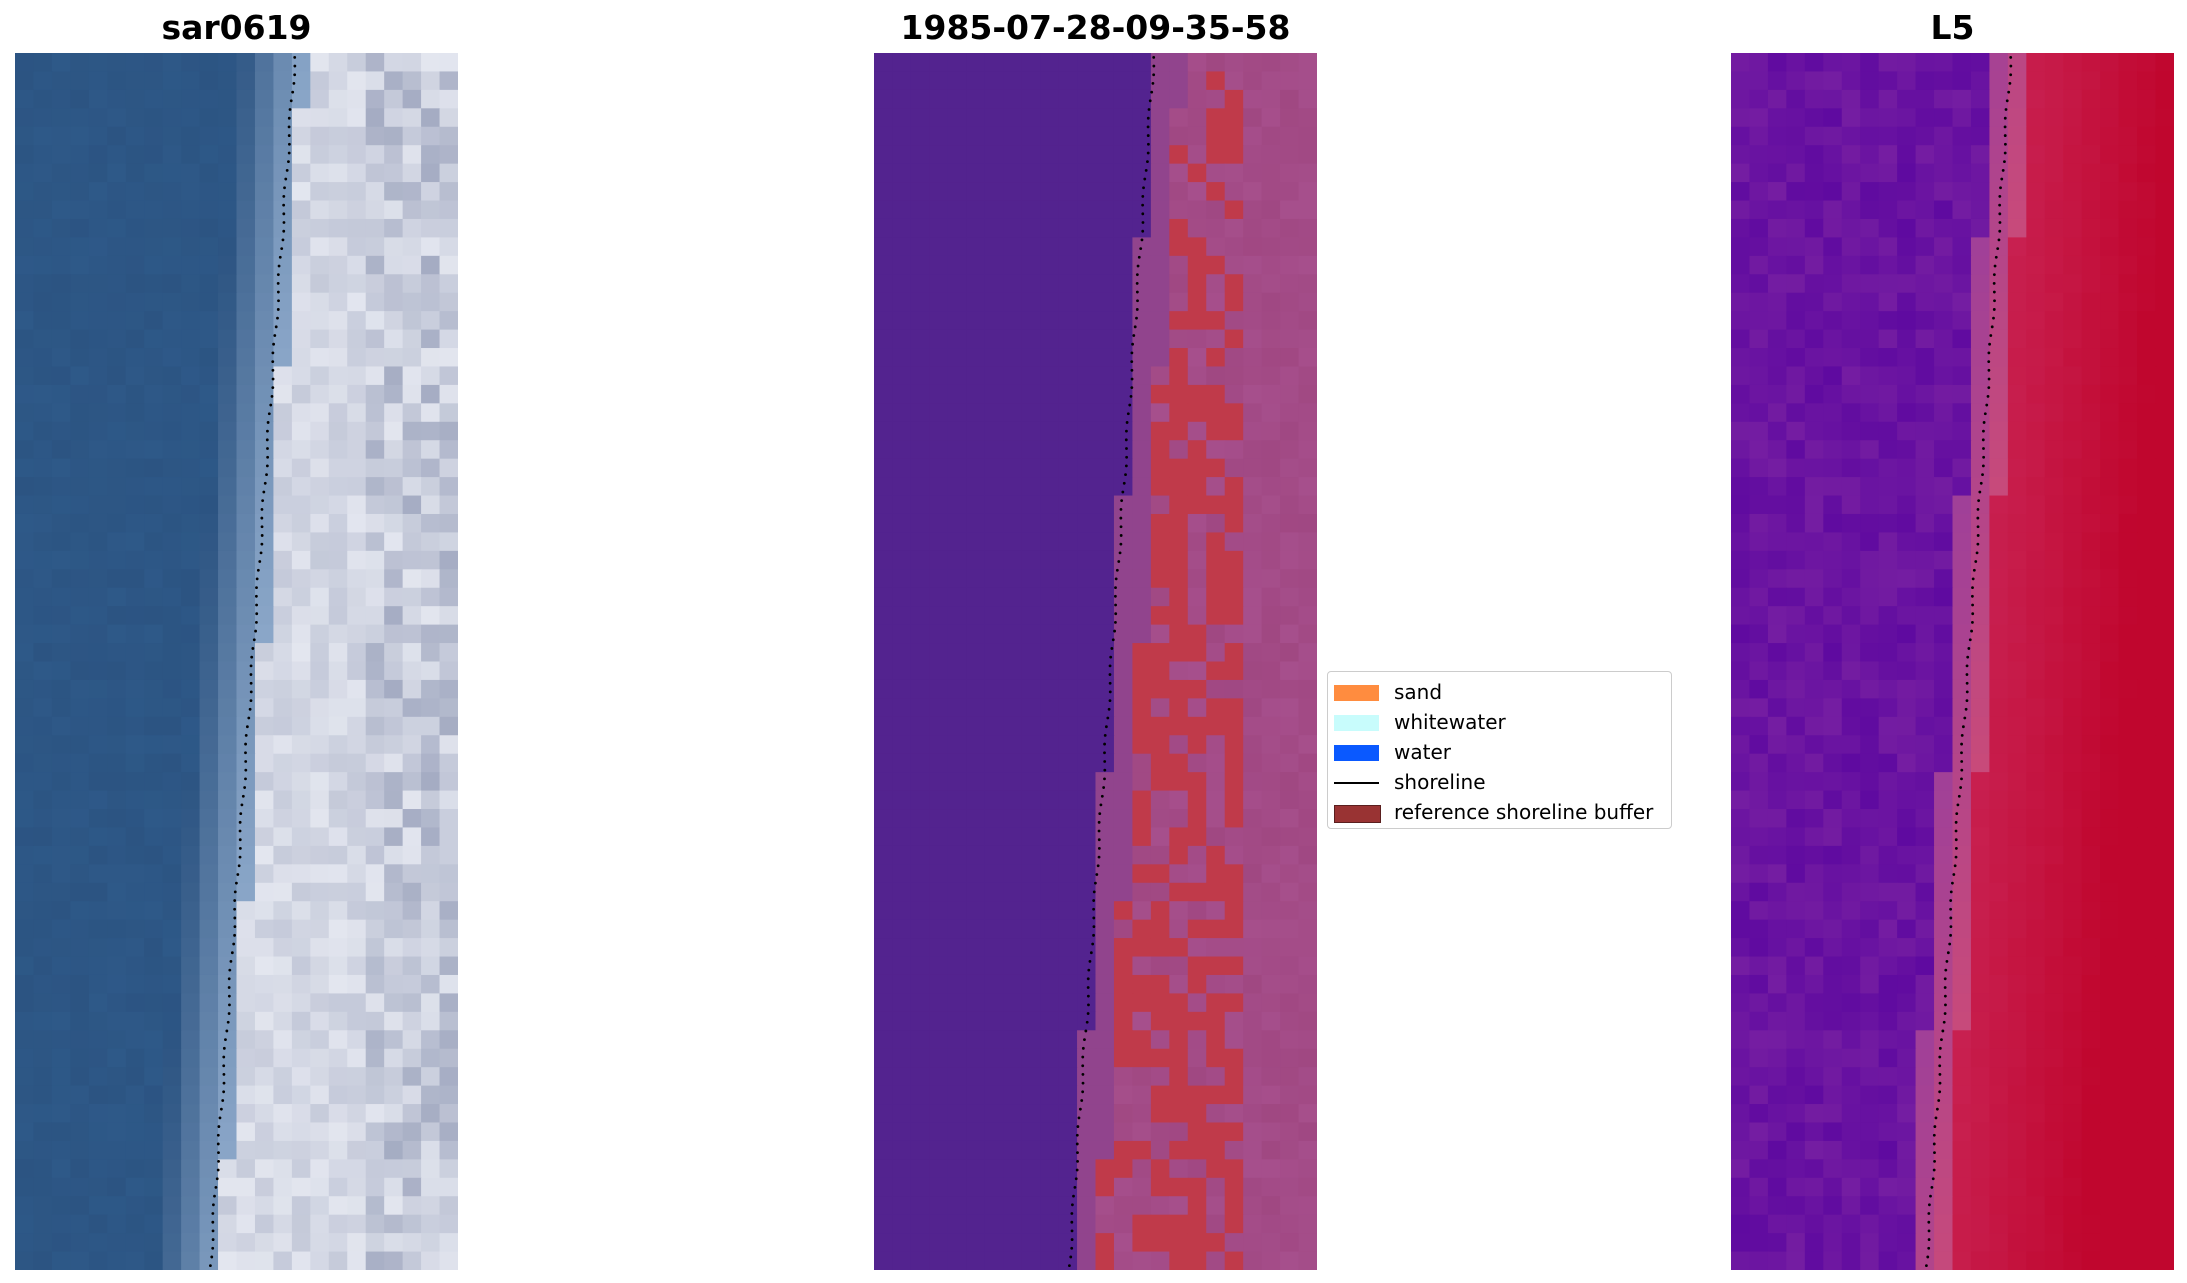 This screenshot has width=2187, height=1283. Describe the element at coordinates (1095, 27) in the screenshot. I see `panel-title-classification: 1985-07-28-09-35-58` at that location.